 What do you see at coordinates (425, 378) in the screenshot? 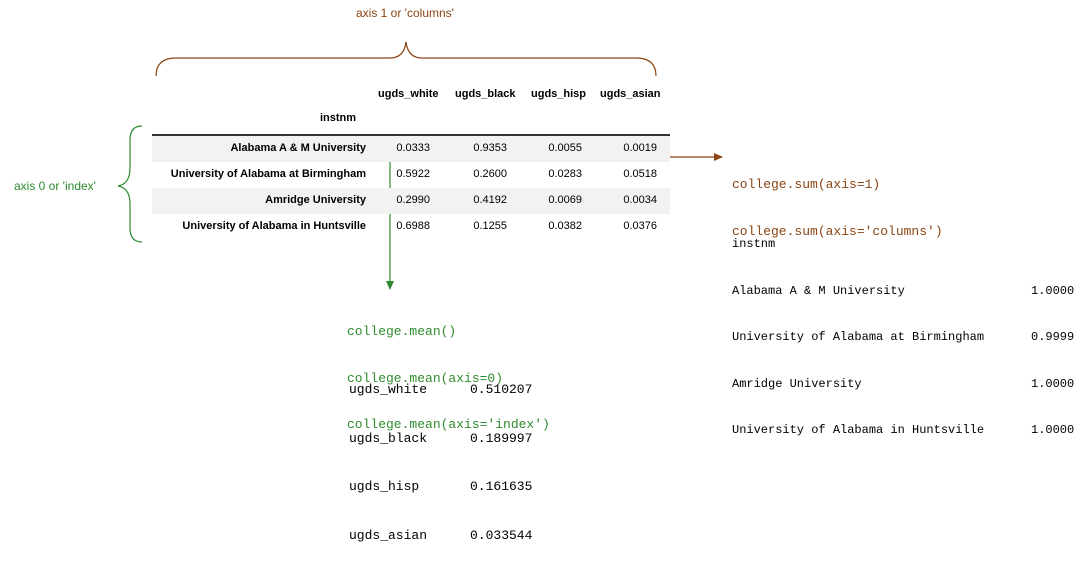
I see `code-line: college.mean(axis=0)` at bounding box center [425, 378].